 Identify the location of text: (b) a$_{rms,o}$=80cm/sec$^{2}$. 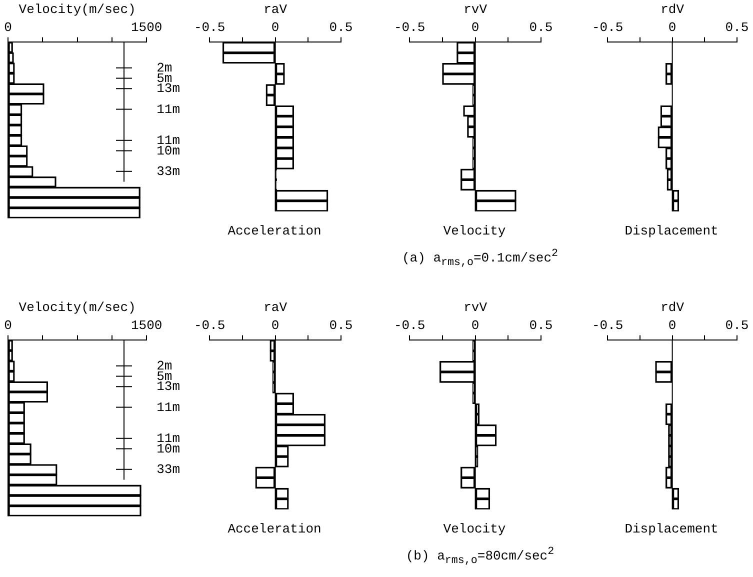
(480, 556).